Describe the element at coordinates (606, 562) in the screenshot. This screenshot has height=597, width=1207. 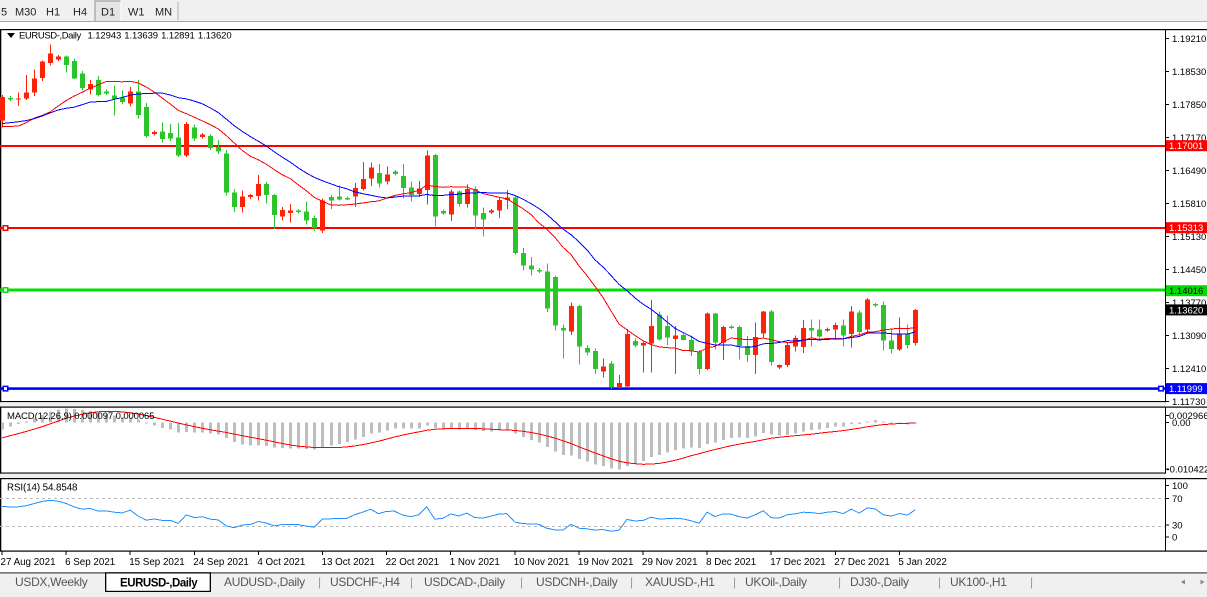
I see `svg-text: 19 Nov 2021` at that location.